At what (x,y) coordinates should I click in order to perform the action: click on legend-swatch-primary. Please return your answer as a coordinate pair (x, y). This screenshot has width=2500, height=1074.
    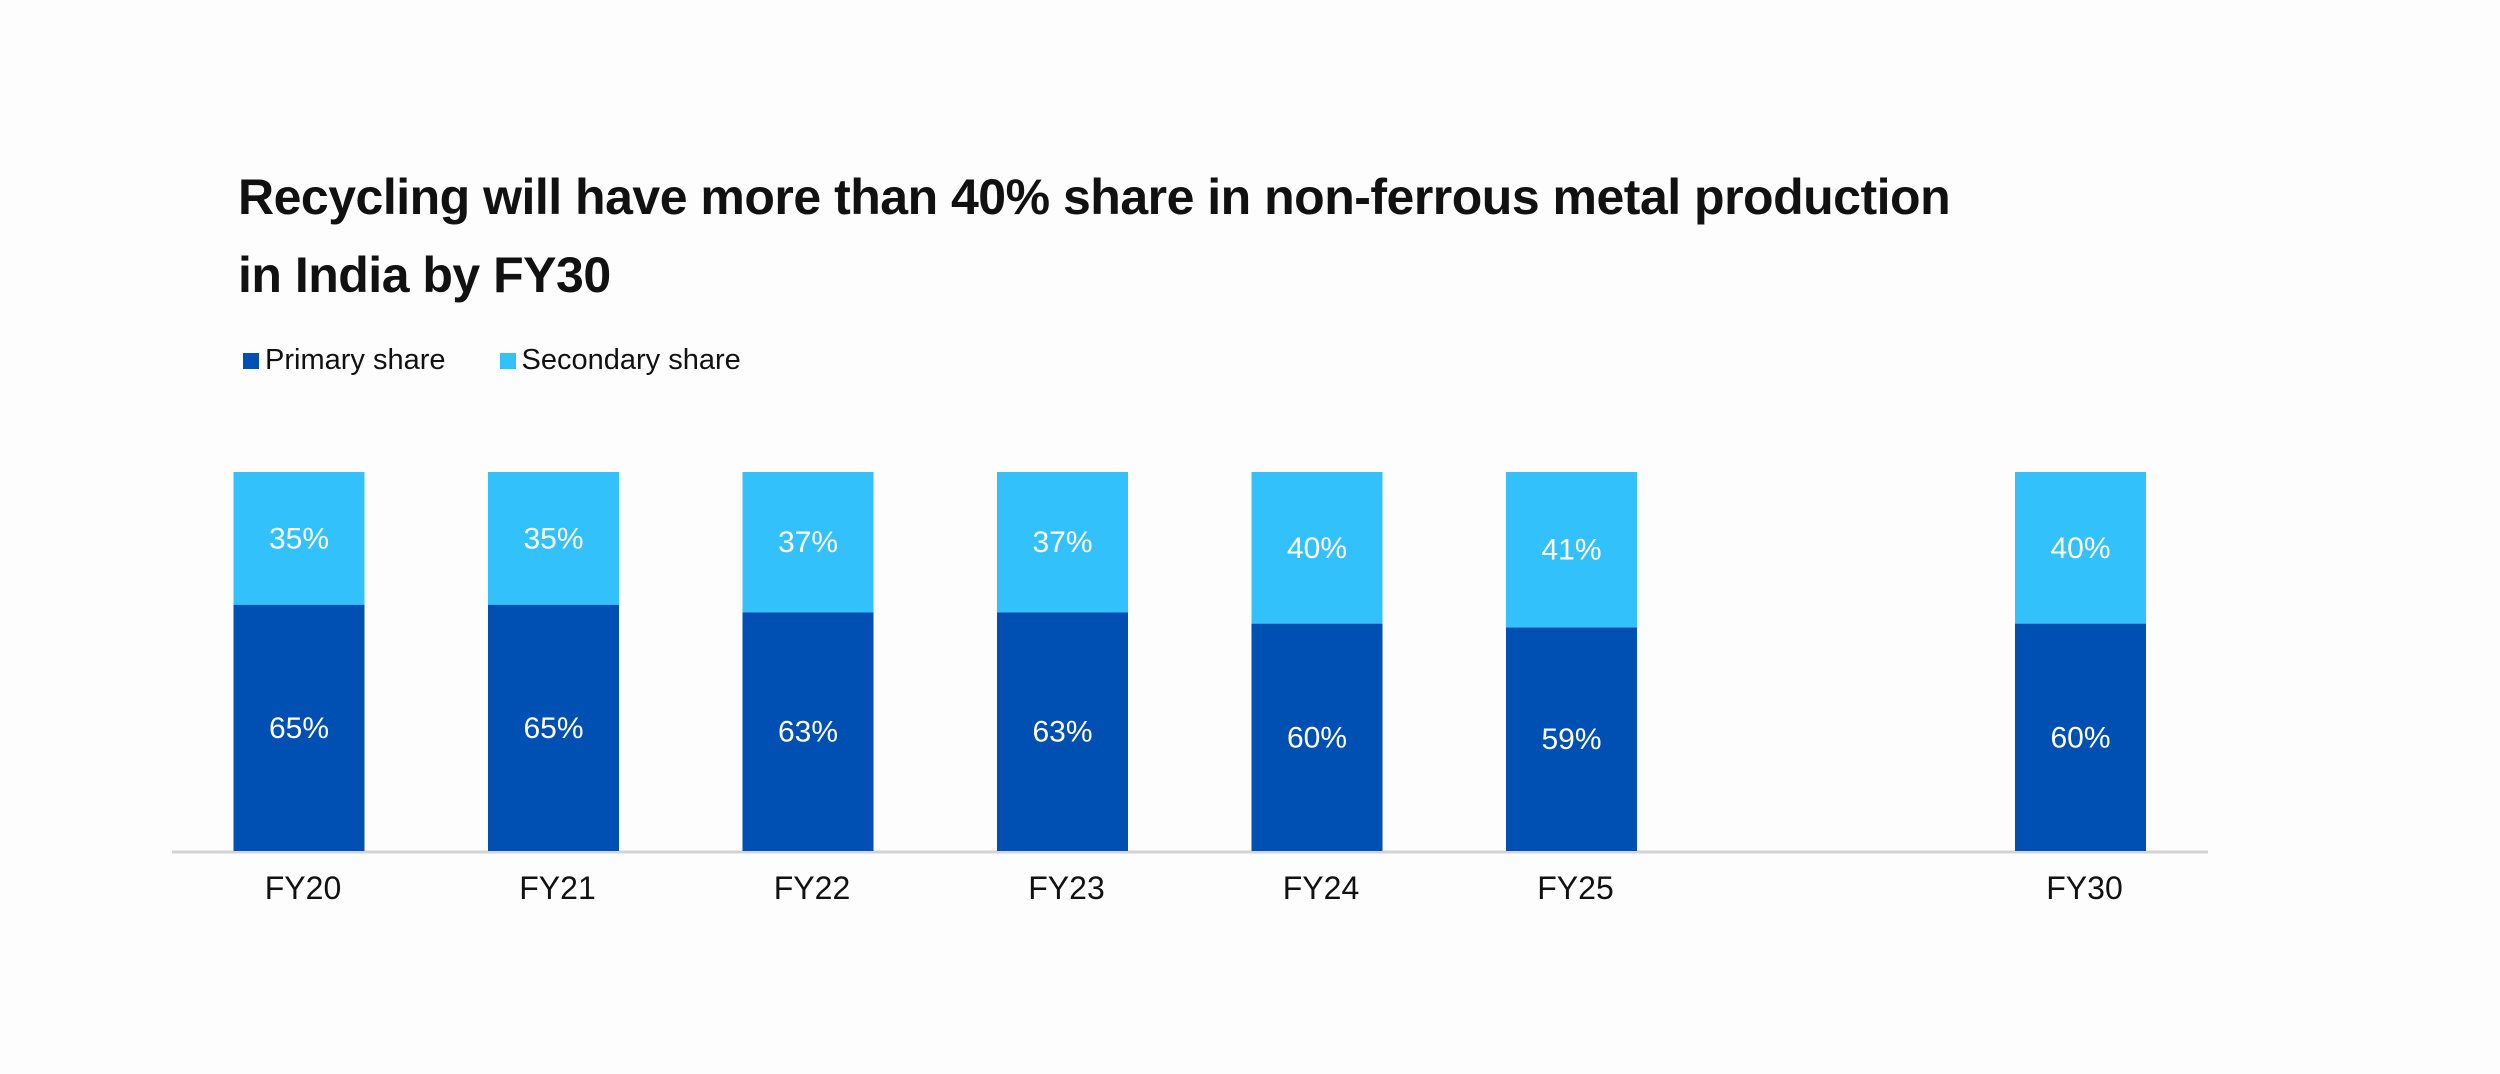
    Looking at the image, I should click on (251, 360).